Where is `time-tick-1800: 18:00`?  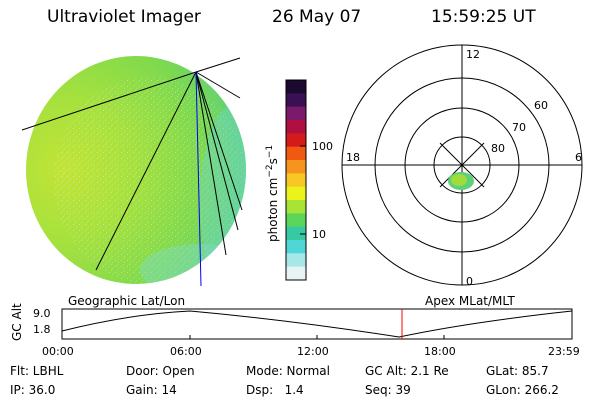
time-tick-1800: 18:00 is located at coordinates (440, 351).